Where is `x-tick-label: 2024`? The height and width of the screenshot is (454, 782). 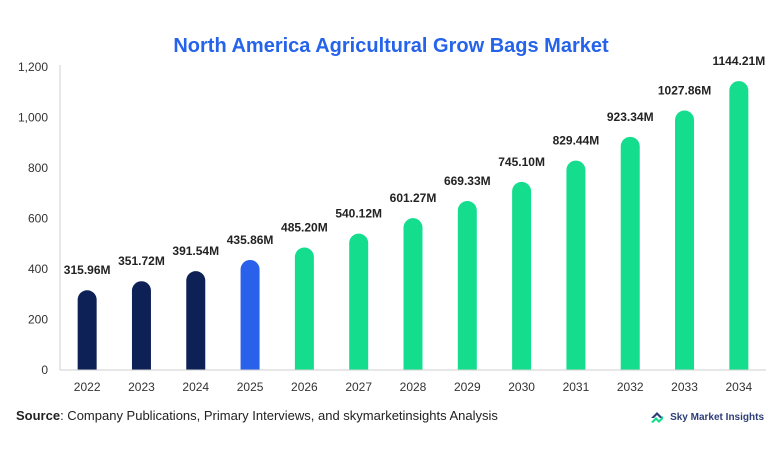 x-tick-label: 2024 is located at coordinates (195, 387).